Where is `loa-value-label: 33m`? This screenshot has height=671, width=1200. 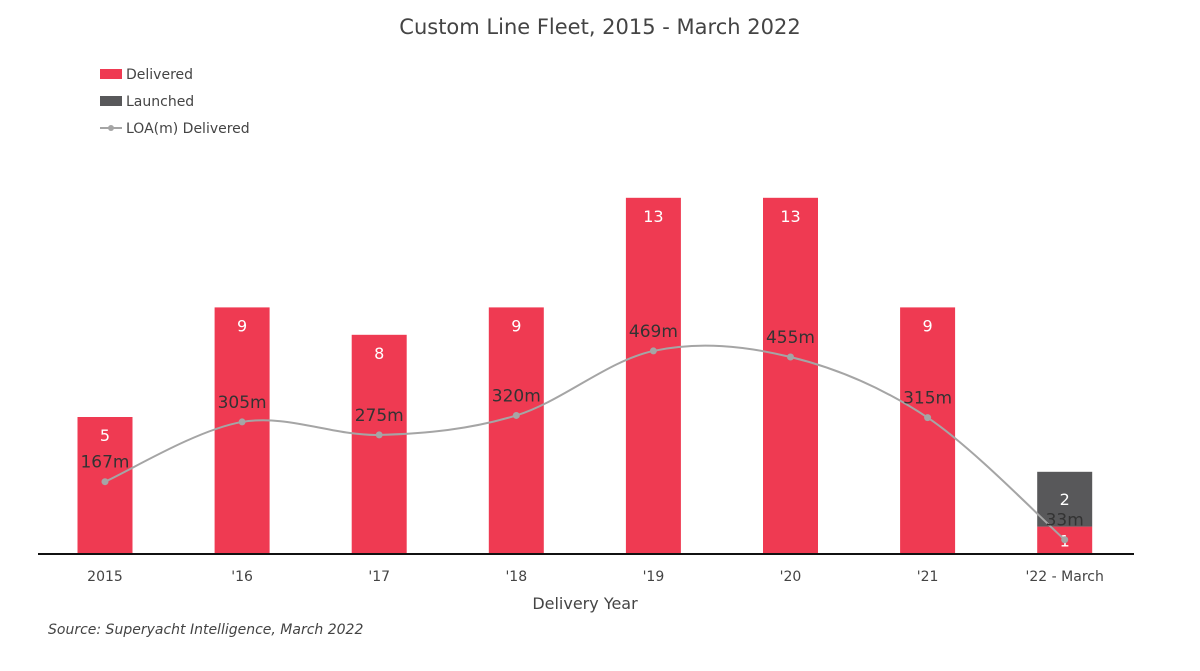
loa-value-label: 33m is located at coordinates (1065, 521).